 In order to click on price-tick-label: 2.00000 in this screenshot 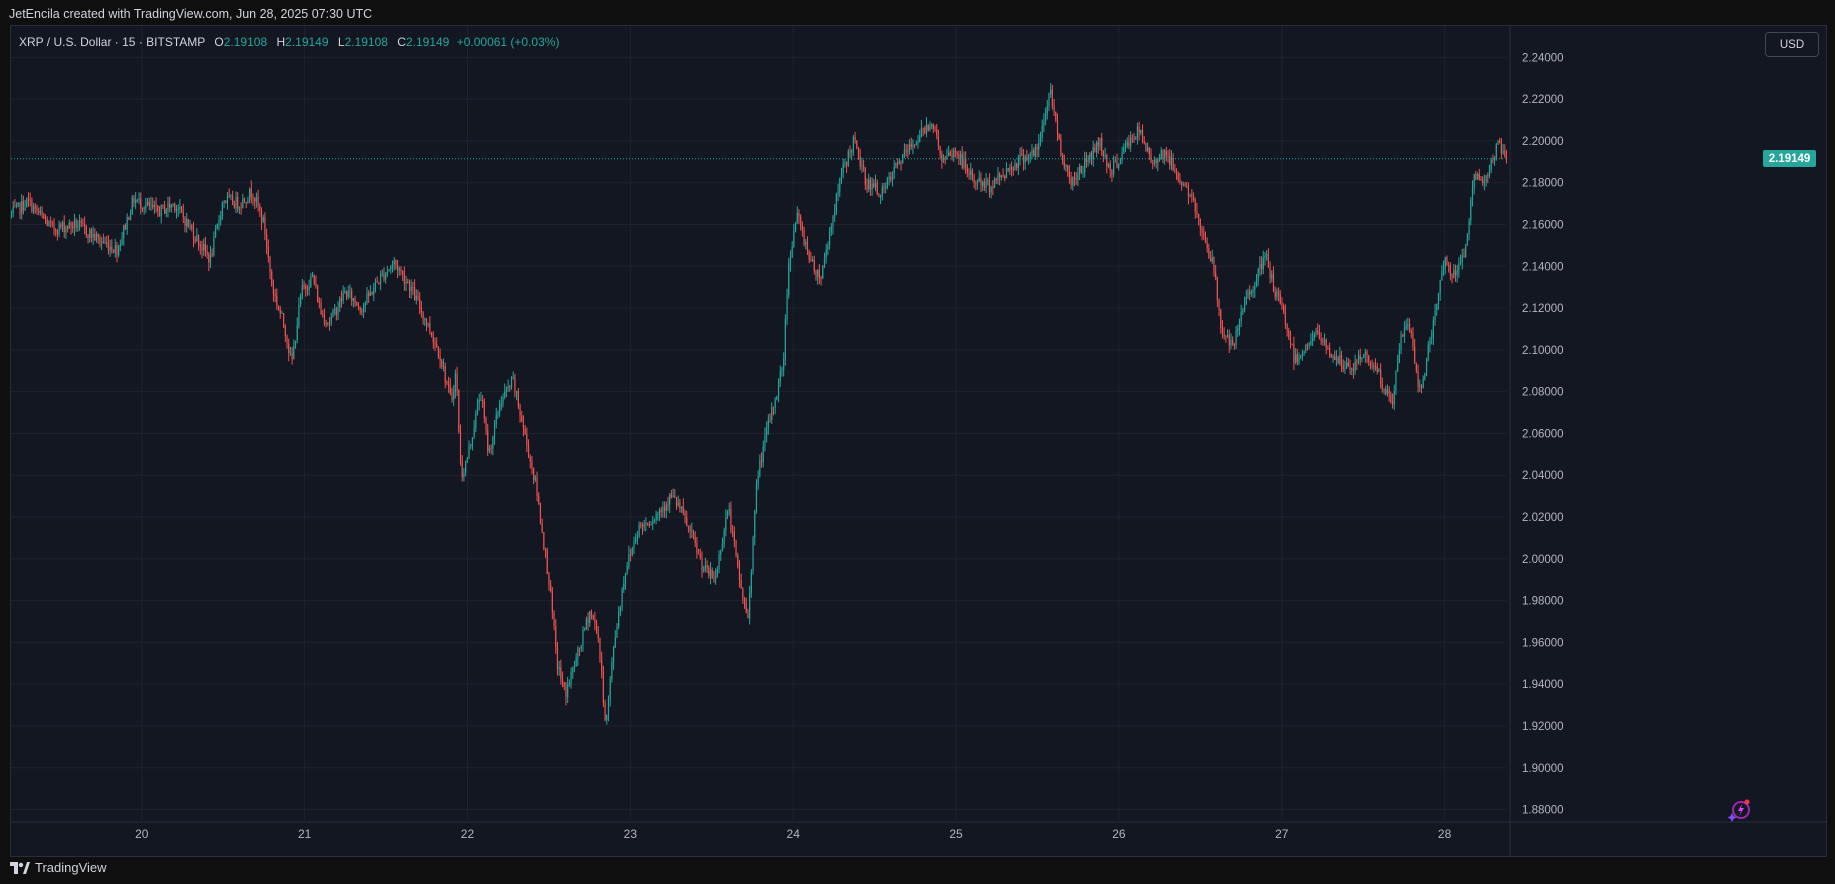, I will do `click(1543, 560)`.